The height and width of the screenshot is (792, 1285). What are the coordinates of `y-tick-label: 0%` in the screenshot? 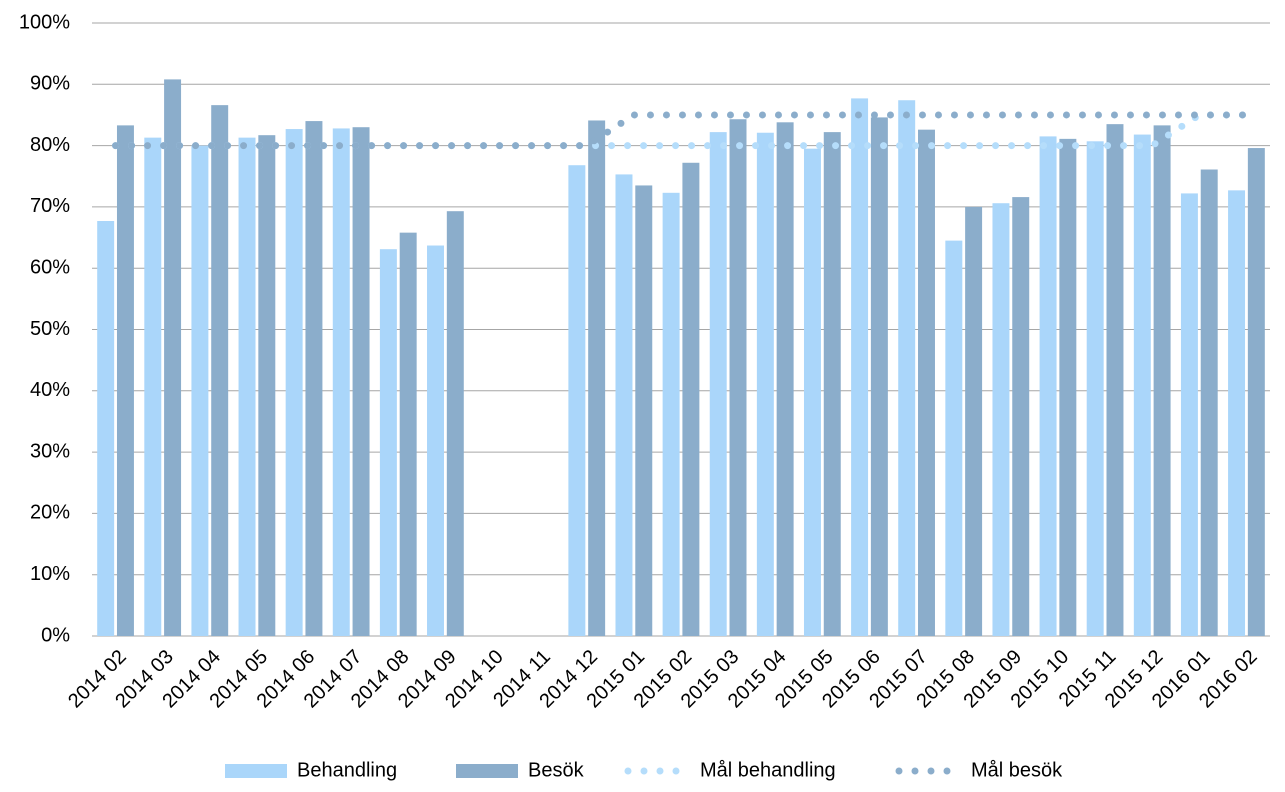 It's located at (55, 635).